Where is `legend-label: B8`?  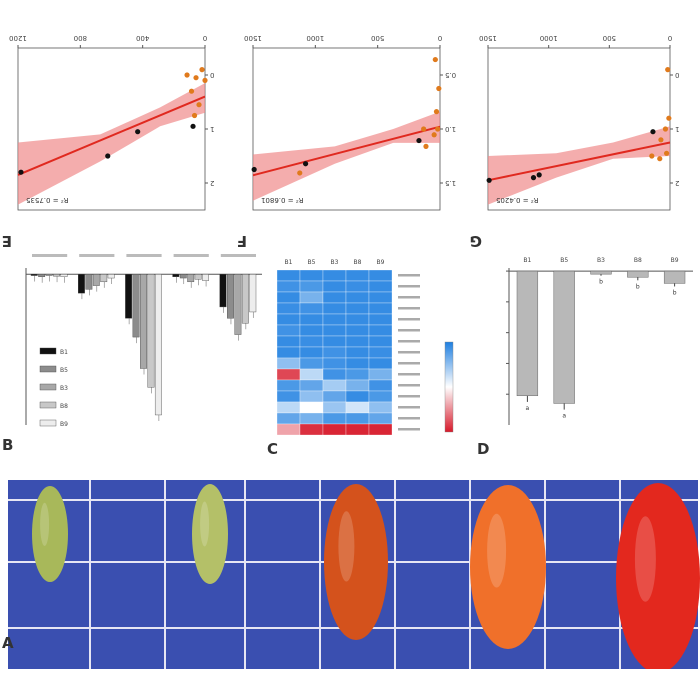 legend-label: B8 is located at coordinates (64, 406).